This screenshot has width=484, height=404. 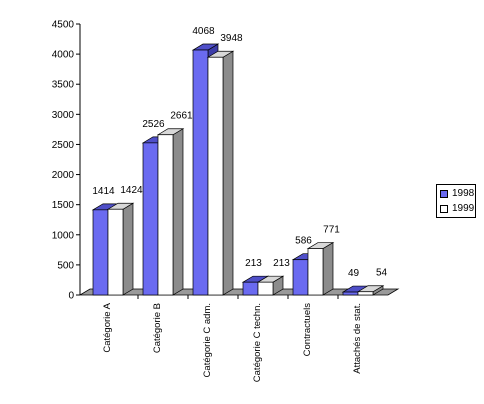 I want to click on x-category-label: Catégorie B, so click(x=157, y=328).